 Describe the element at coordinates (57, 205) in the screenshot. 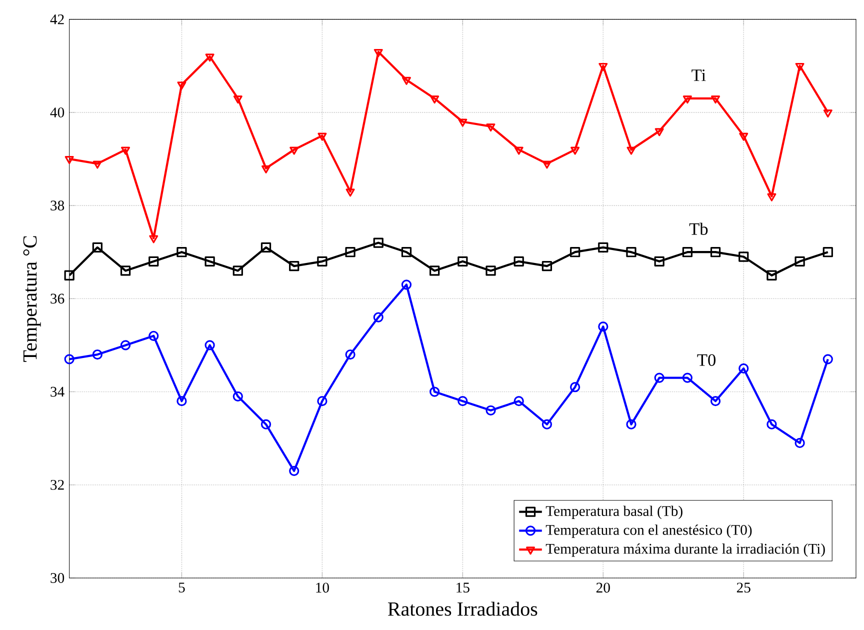

I see `y-tick-label: 38` at that location.